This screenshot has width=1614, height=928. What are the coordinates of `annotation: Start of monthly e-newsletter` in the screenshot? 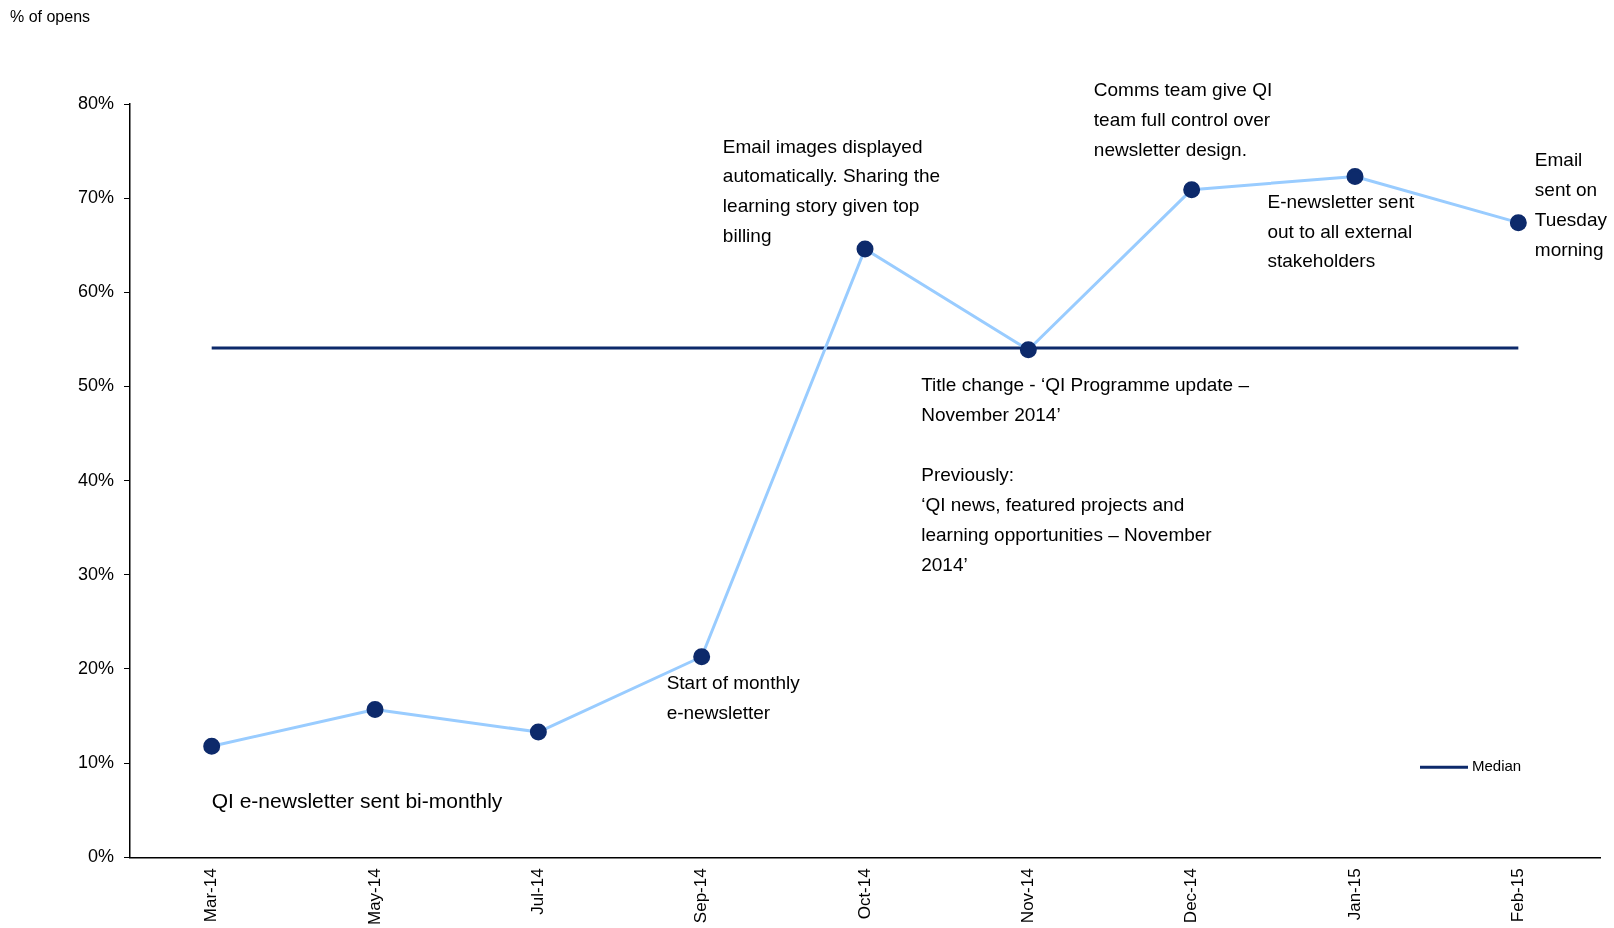 It's located at (733, 697).